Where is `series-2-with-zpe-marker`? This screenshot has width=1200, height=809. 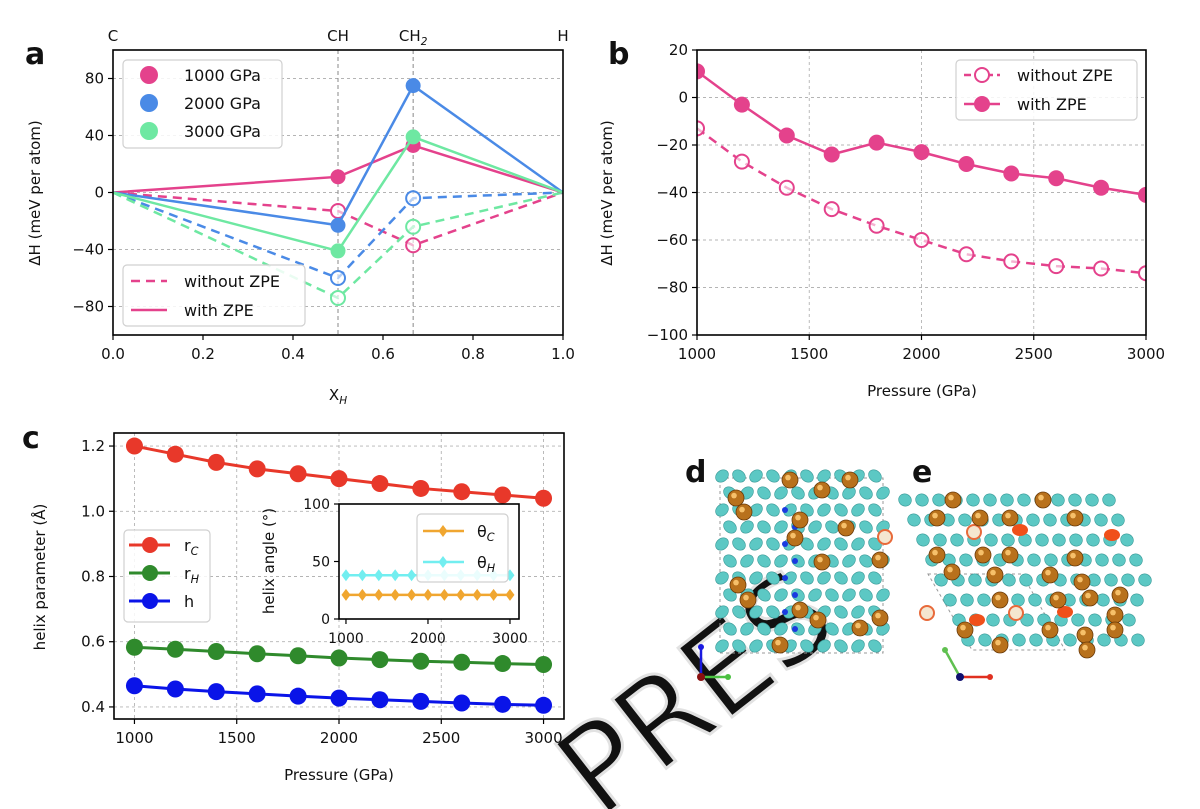
series-2-with-zpe-marker is located at coordinates (338, 251).